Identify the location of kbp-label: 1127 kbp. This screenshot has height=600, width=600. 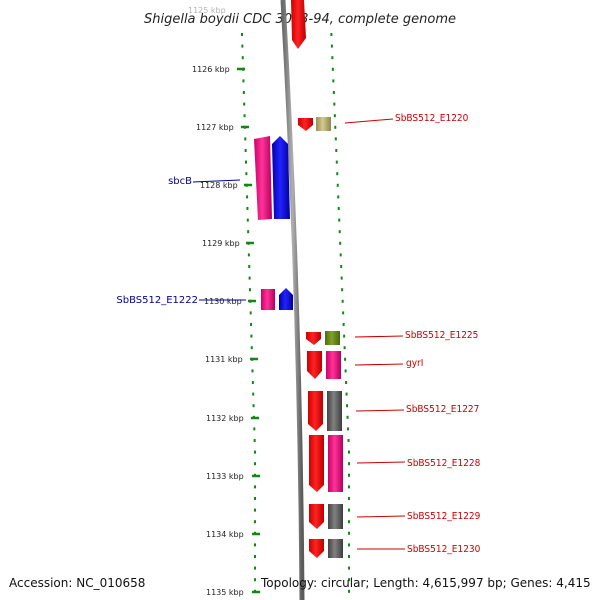
(215, 127).